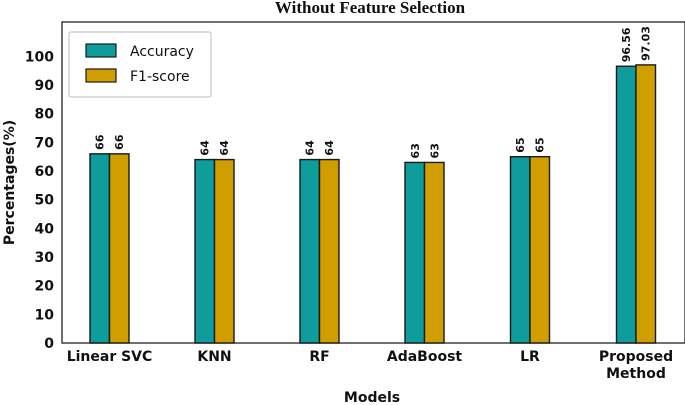 Image resolution: width=685 pixels, height=405 pixels. What do you see at coordinates (425, 357) in the screenshot?
I see `x-tick-label: AdaBoost` at bounding box center [425, 357].